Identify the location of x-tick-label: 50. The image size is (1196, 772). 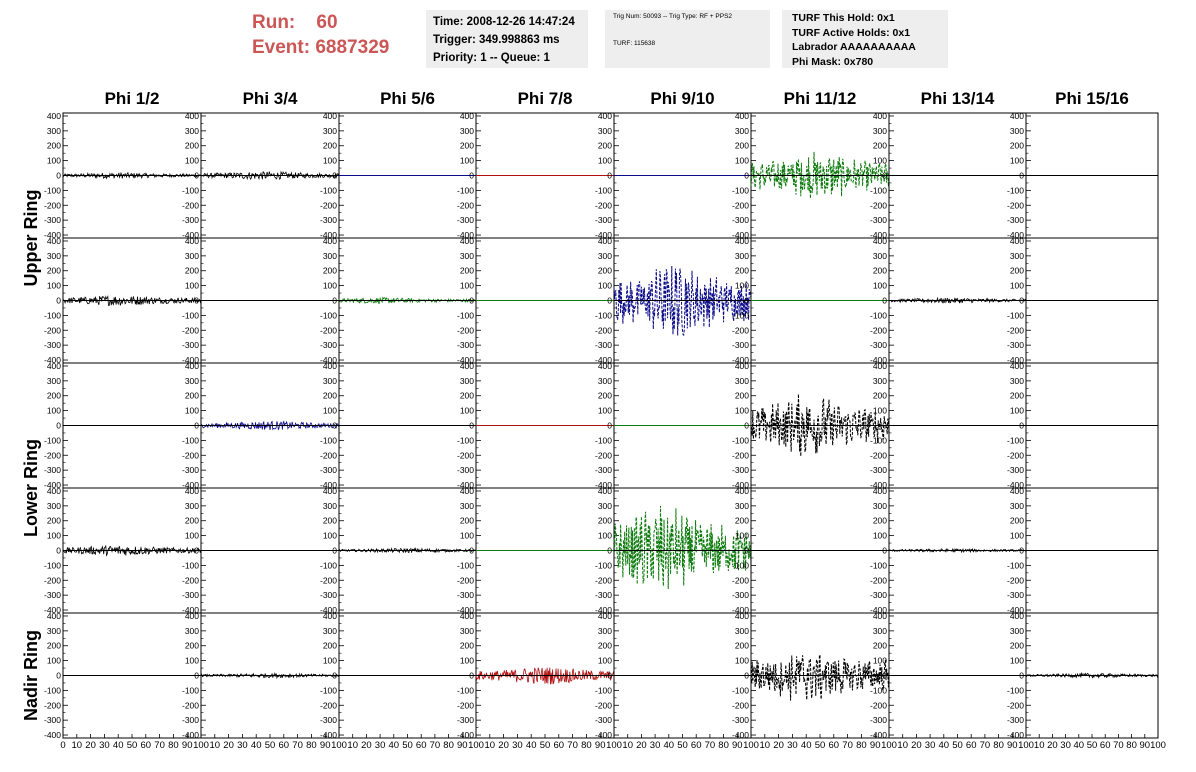
(682, 745).